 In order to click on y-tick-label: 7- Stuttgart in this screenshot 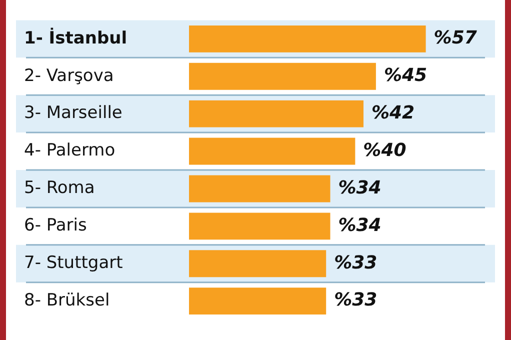, I will do `click(74, 263)`.